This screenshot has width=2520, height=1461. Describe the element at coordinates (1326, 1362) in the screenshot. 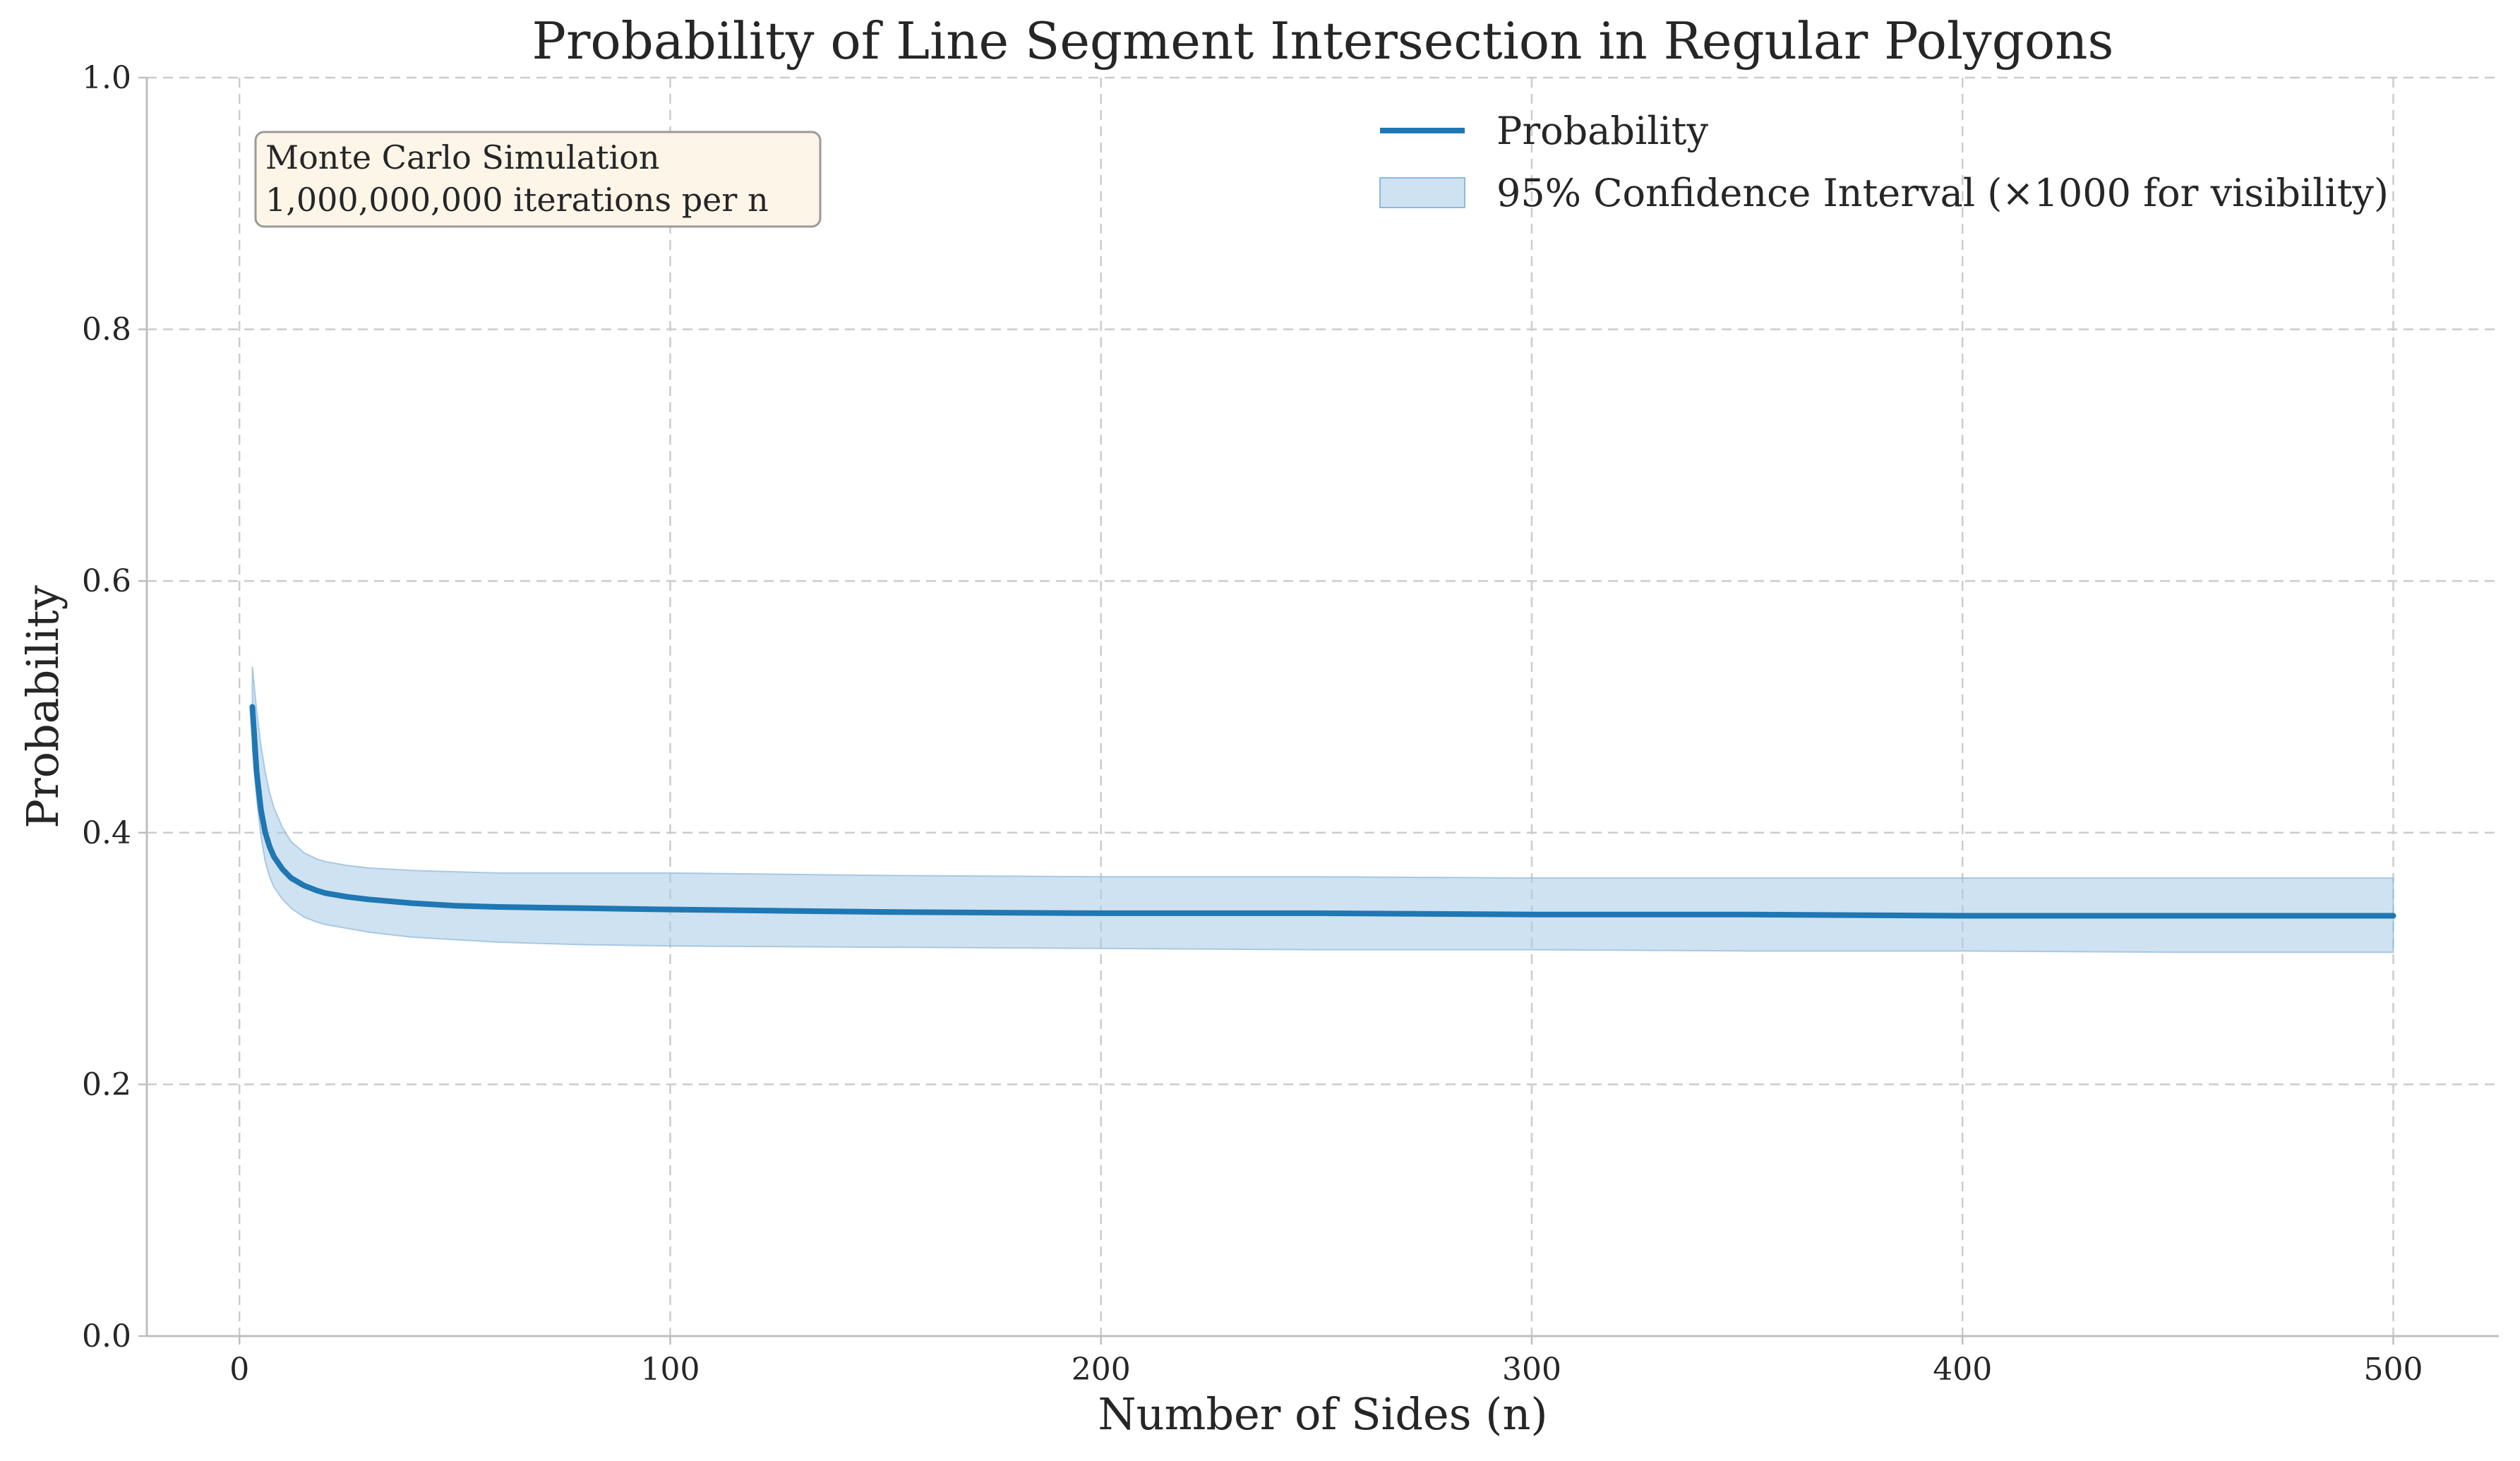

I see `x-ticks: 0 100 200 300 400 500` at that location.